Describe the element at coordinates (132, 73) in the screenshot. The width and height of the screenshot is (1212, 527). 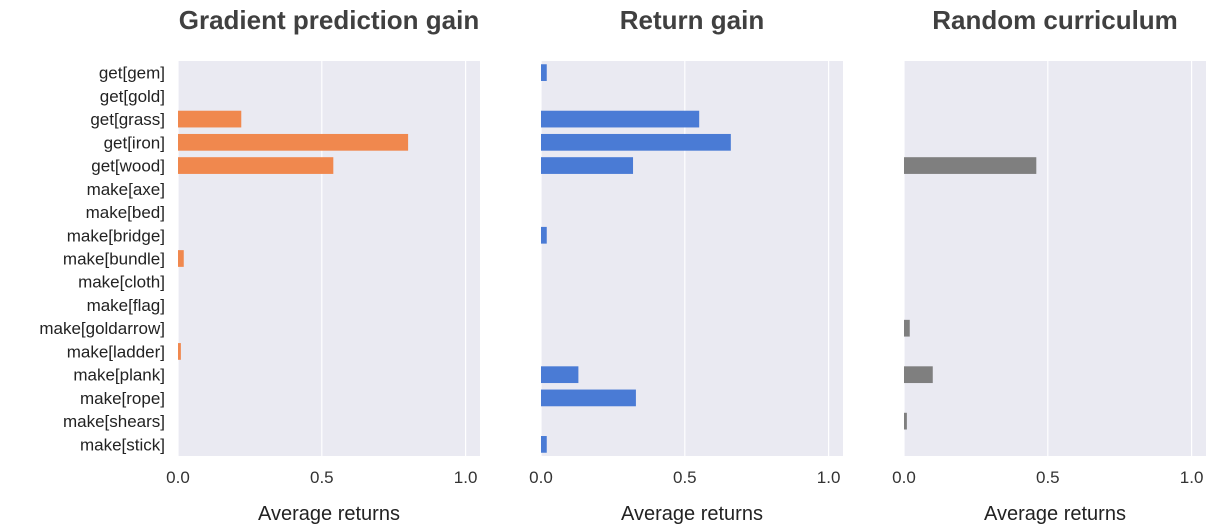
I see `category-label: get[gem]` at that location.